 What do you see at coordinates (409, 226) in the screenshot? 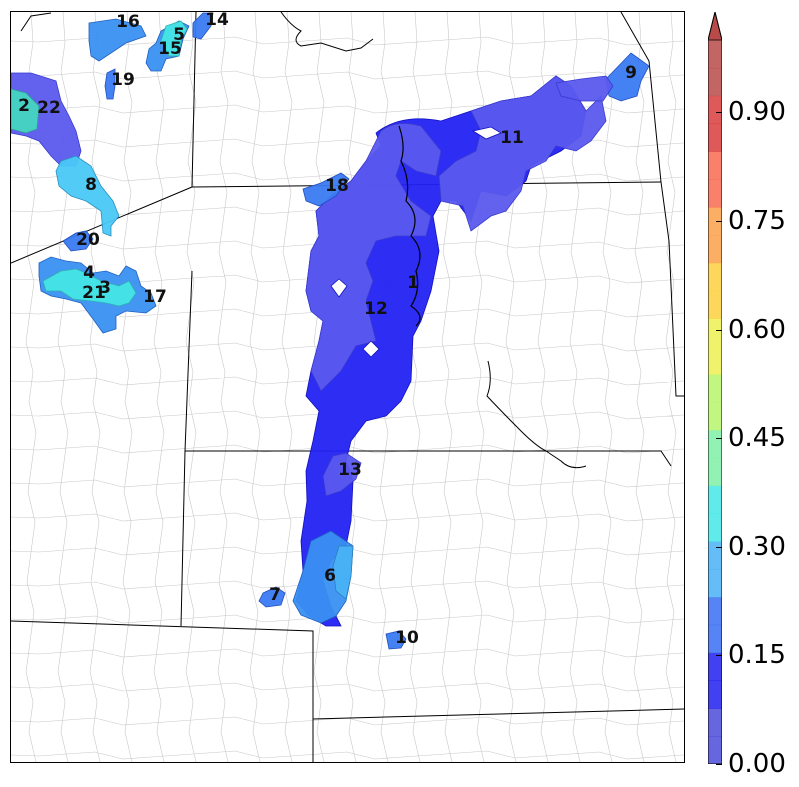
I see `river-missouri` at bounding box center [409, 226].